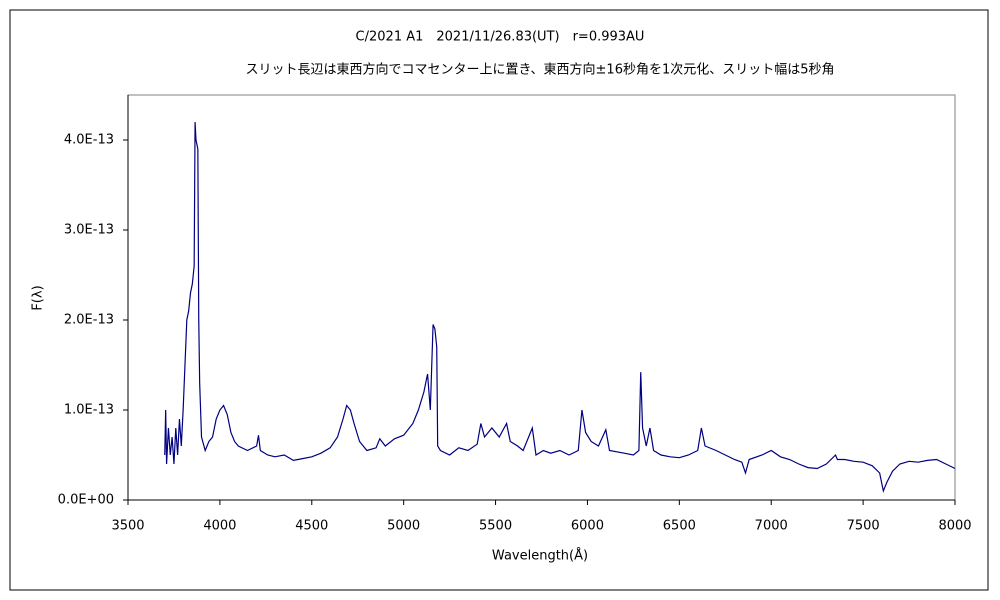  What do you see at coordinates (403, 526) in the screenshot?
I see `x-tick-label: 5000` at bounding box center [403, 526].